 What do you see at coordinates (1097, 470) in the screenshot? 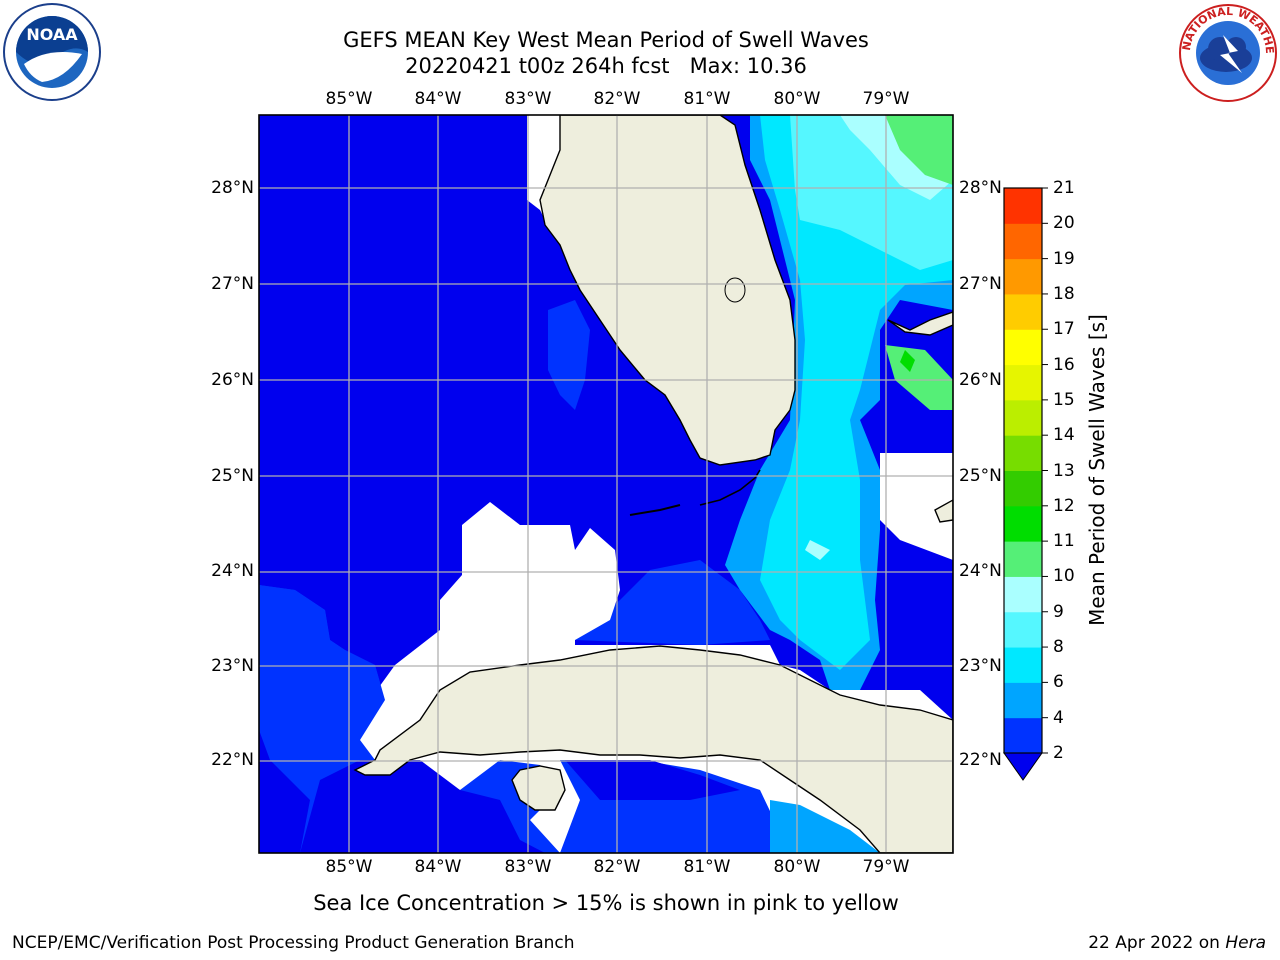
I see `colorbar-label: Mean Period of Swell Waves [s]` at bounding box center [1097, 470].